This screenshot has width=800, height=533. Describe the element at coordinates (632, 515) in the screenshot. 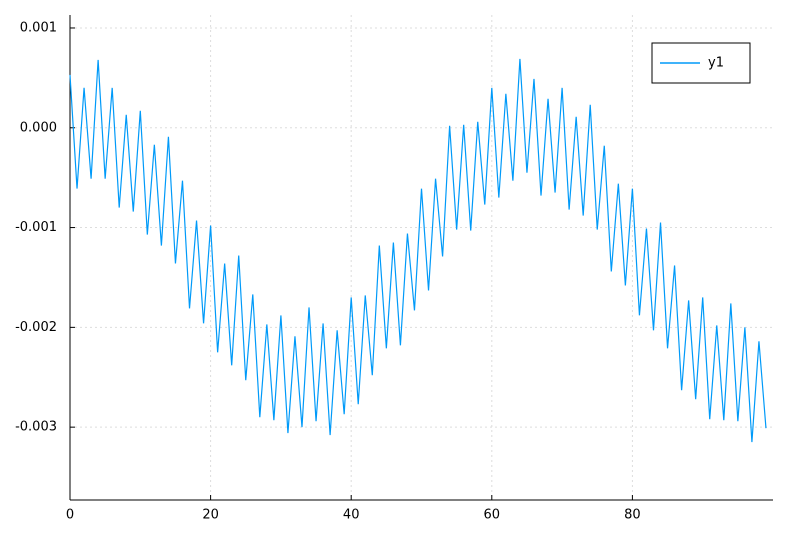

I see `x-tick-label: 80` at that location.